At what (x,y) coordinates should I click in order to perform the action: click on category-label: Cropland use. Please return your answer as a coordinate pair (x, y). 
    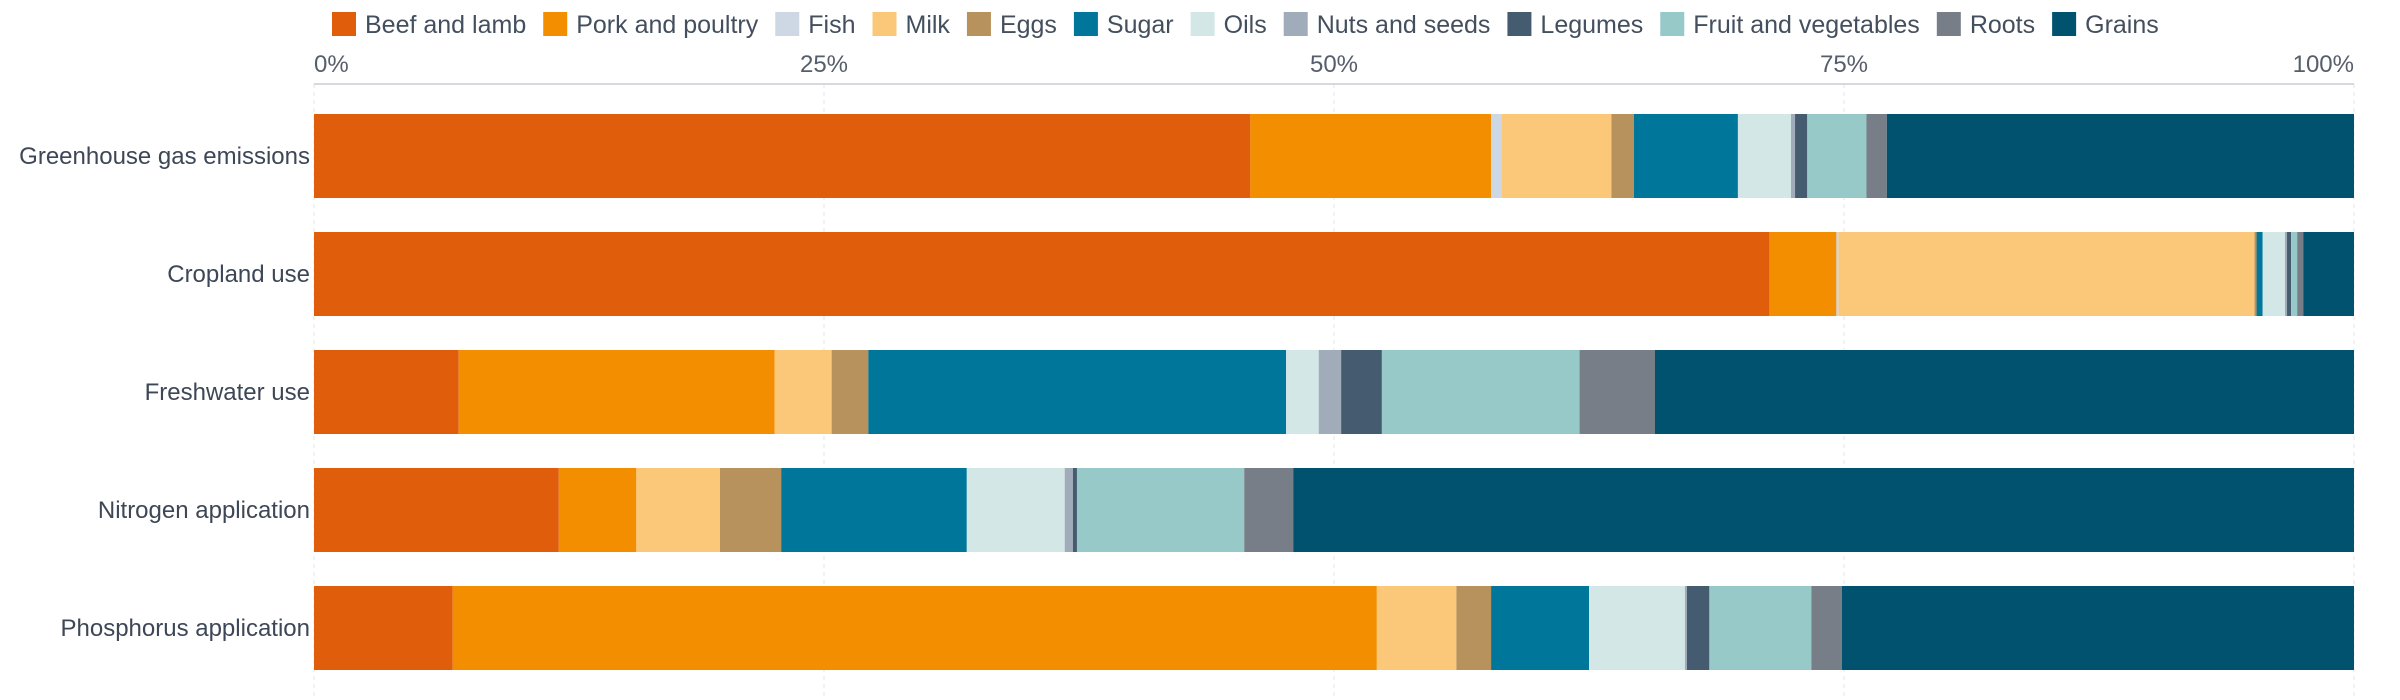
    Looking at the image, I should click on (238, 274).